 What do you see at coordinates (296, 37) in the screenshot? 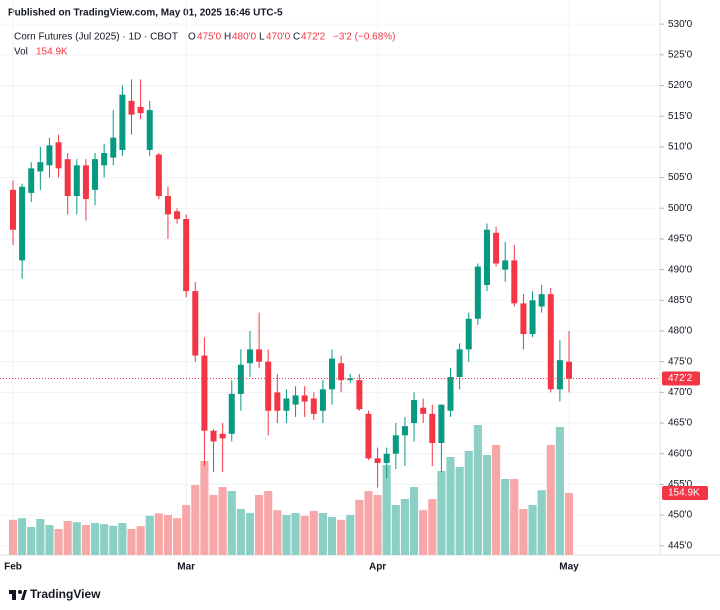
I see `legend-c: C` at bounding box center [296, 37].